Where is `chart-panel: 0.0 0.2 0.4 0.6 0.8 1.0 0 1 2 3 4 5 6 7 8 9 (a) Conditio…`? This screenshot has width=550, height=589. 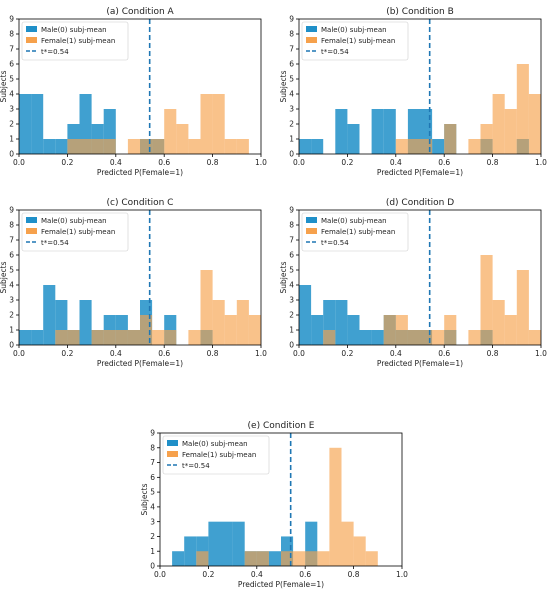 chart-panel: 0.0 0.2 0.4 0.6 0.8 1.0 0 1 2 3 4 5 6 7 8 9 (a) Conditio… is located at coordinates (133, 92).